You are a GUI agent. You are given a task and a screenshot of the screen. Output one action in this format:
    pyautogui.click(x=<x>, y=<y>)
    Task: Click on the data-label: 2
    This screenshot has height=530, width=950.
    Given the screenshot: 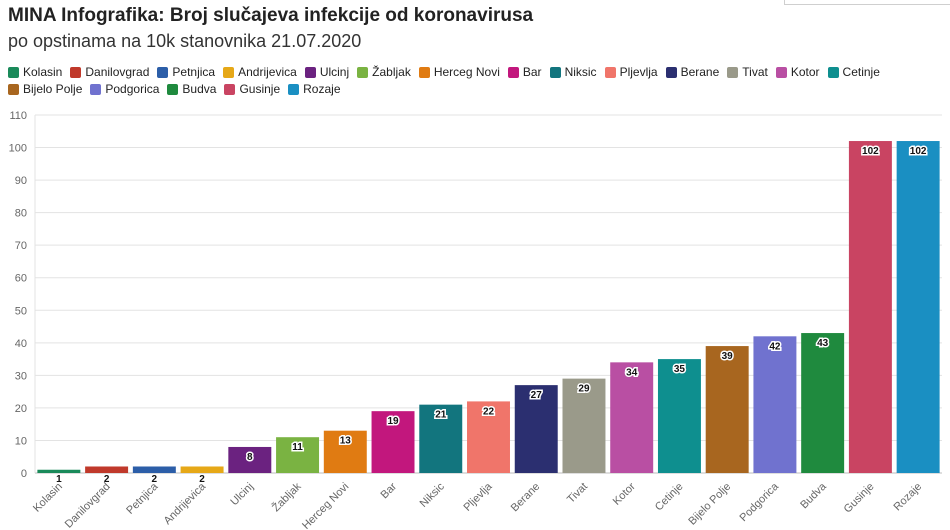 What is the action you would take?
    pyautogui.click(x=155, y=479)
    